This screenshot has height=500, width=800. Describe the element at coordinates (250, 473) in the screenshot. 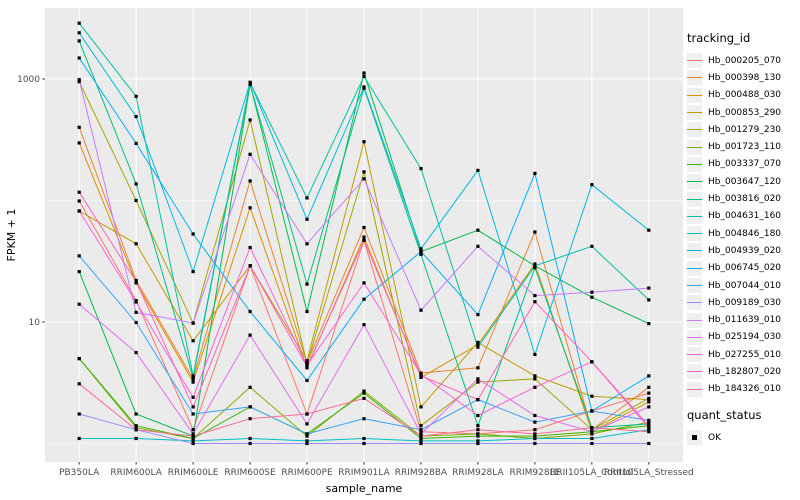

I see `x-tick-label: RRIM600SE` at that location.